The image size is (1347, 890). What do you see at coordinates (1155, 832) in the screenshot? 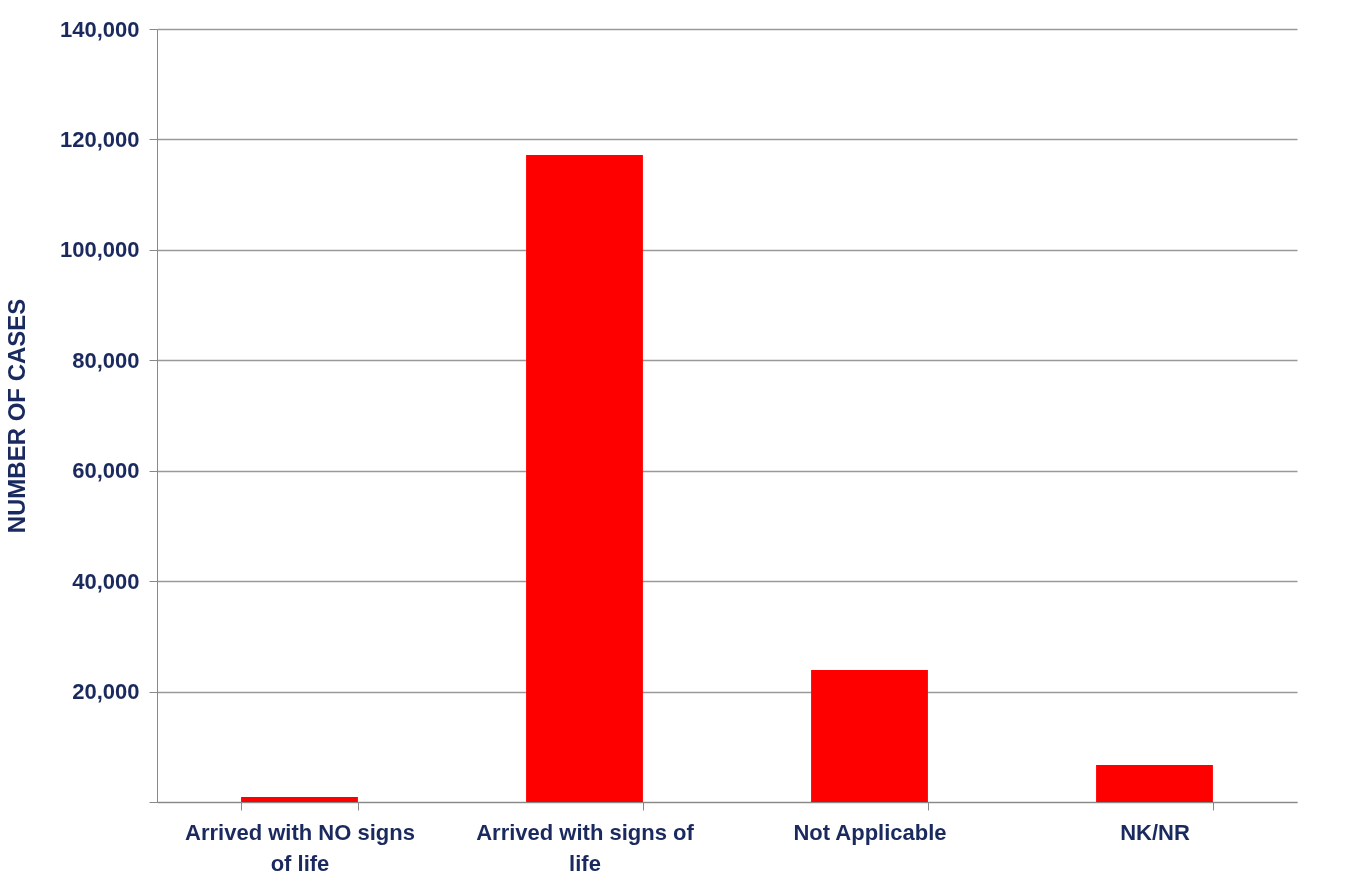
I see `x-tick-label: NK/NR` at bounding box center [1155, 832].